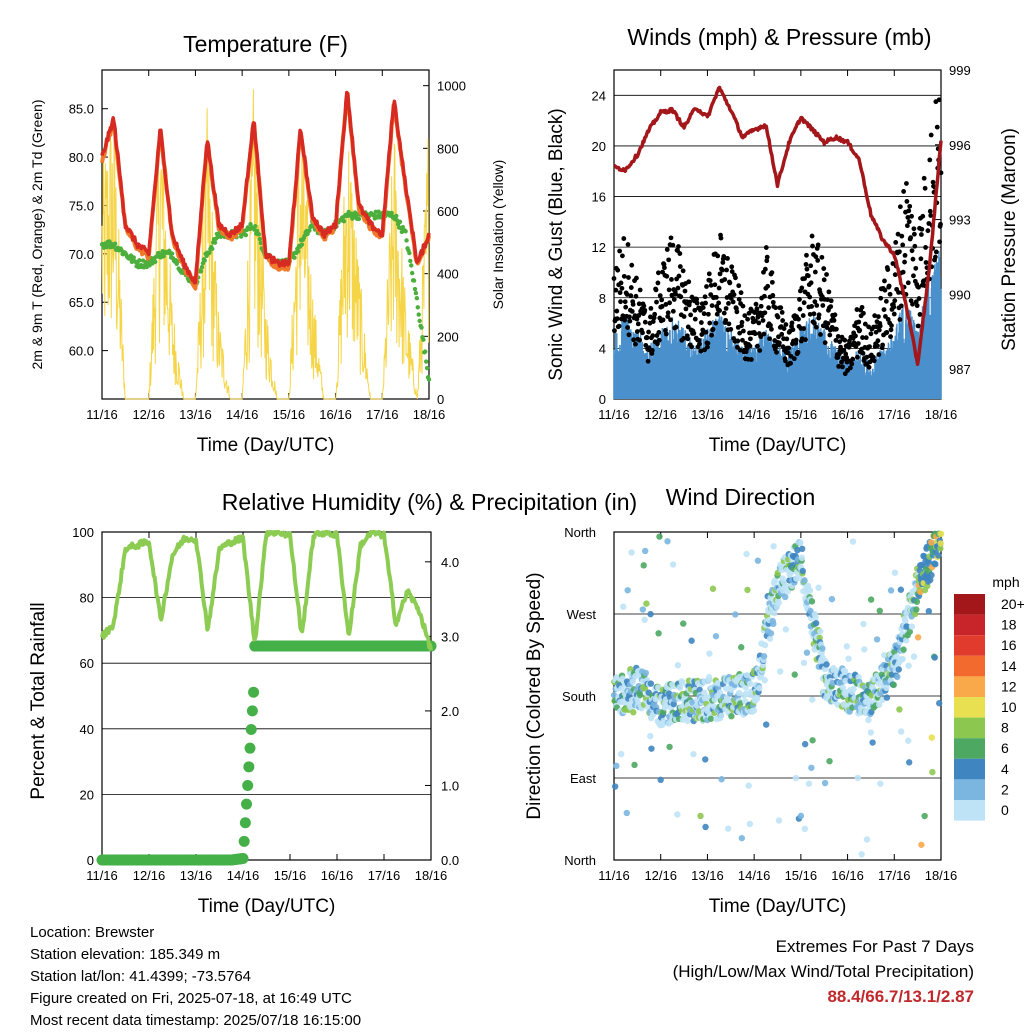 This screenshot has height=1032, width=1024. What do you see at coordinates (614, 414) in the screenshot?
I see `wind-x-tick-label: 11/16` at bounding box center [614, 414].